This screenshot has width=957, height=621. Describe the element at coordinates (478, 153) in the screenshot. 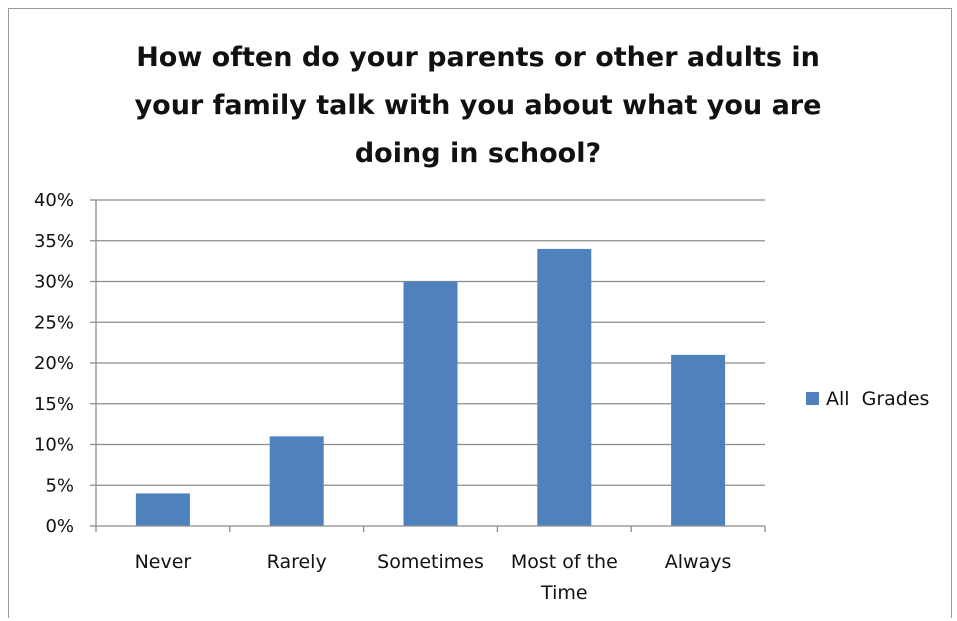

I see `chart-title-line: doing in school?` at that location.